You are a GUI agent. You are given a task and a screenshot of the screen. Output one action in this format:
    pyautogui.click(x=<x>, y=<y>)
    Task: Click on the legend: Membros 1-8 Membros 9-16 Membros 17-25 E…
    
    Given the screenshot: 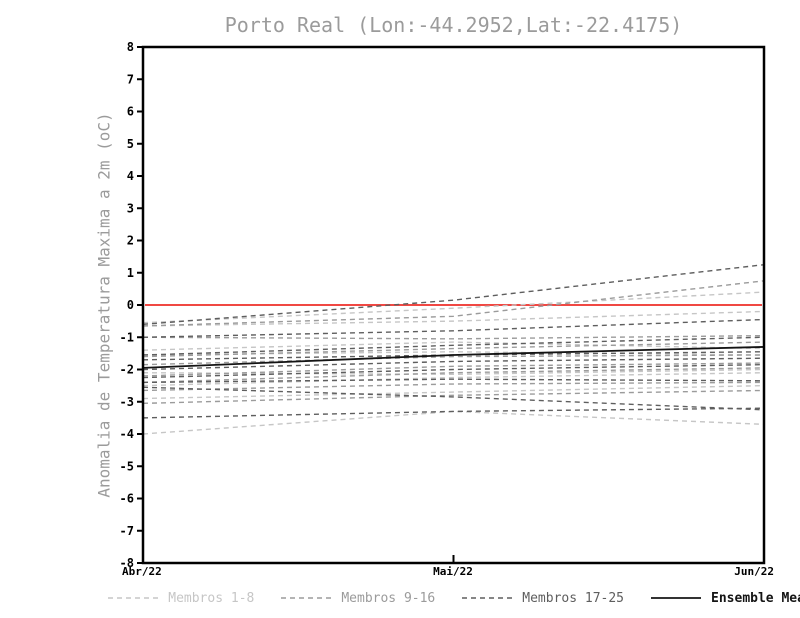 What is the action you would take?
    pyautogui.click(x=454, y=598)
    